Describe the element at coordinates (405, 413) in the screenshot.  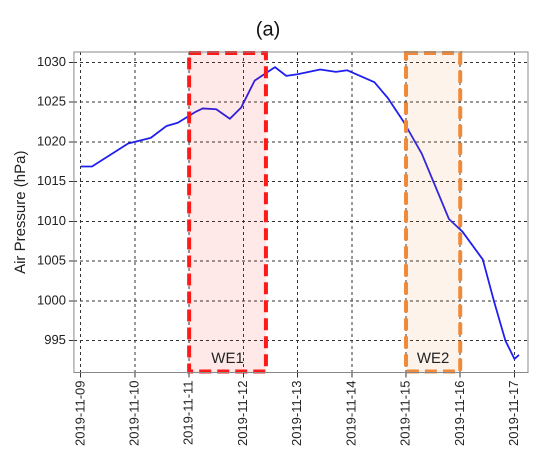
I see `x-tick-label: 2019-11-15` at that location.